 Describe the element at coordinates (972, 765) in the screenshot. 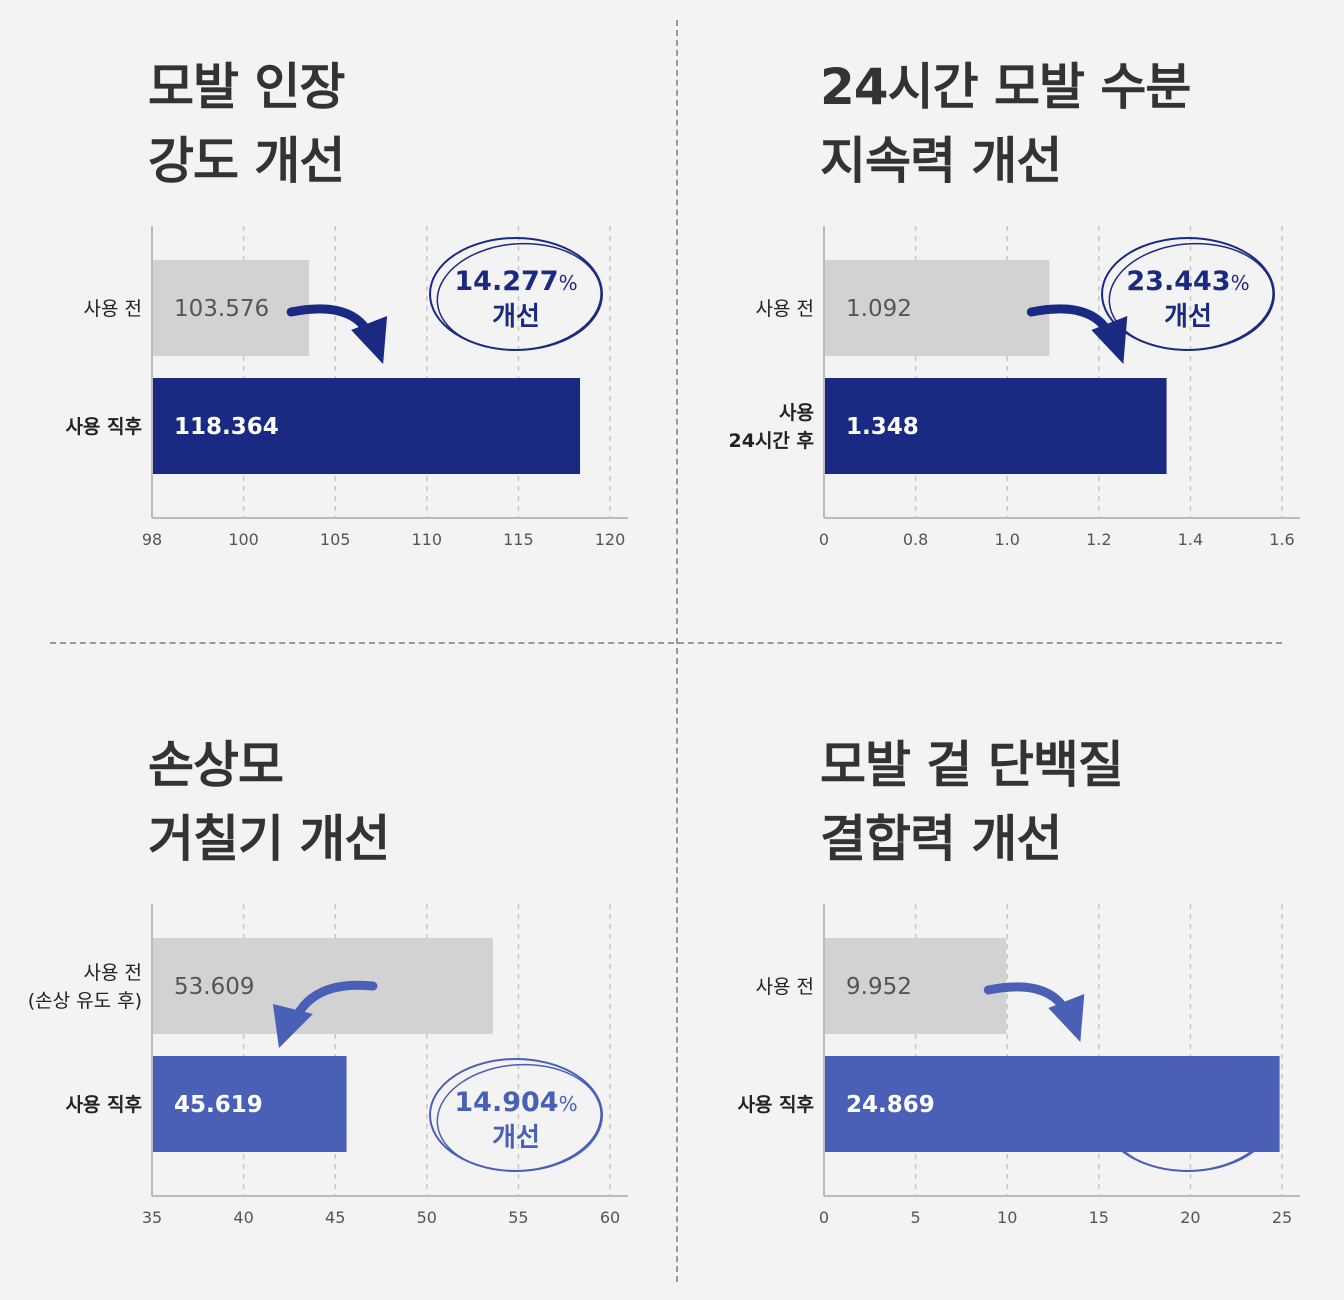

I see `panel-title-line-1: 모발 겉 단백질` at that location.